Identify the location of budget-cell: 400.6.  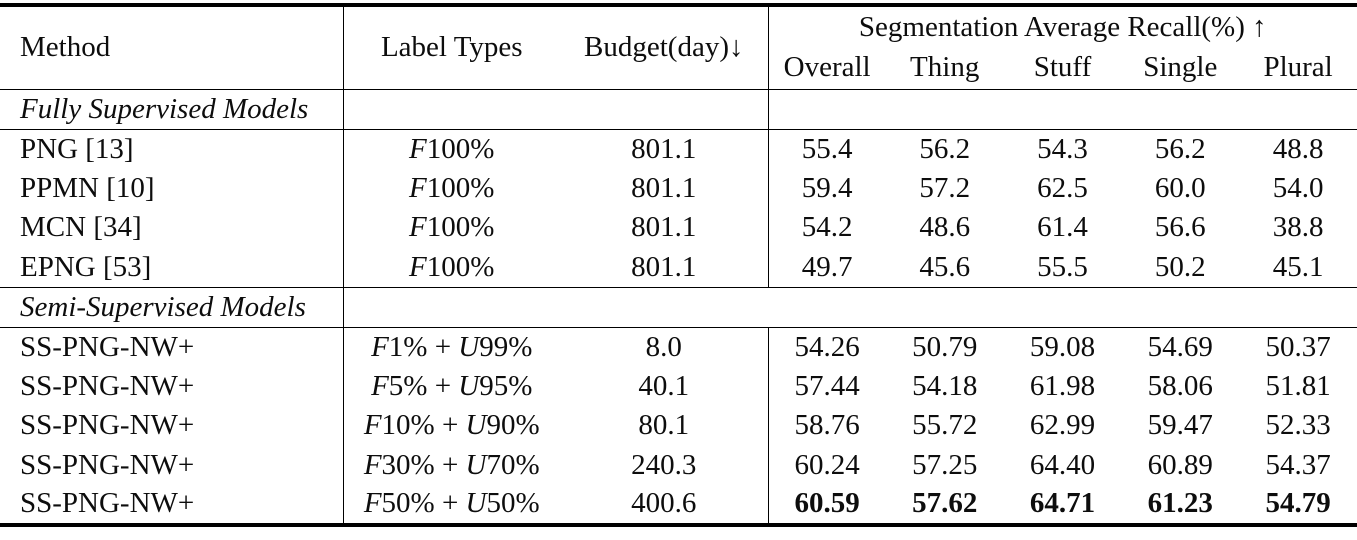
(664, 503).